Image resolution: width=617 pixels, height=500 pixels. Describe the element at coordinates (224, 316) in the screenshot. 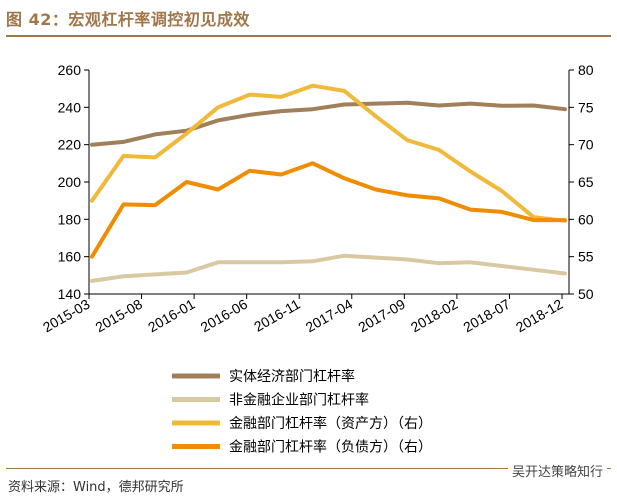

I see `x-tick-label: 2016-06` at that location.